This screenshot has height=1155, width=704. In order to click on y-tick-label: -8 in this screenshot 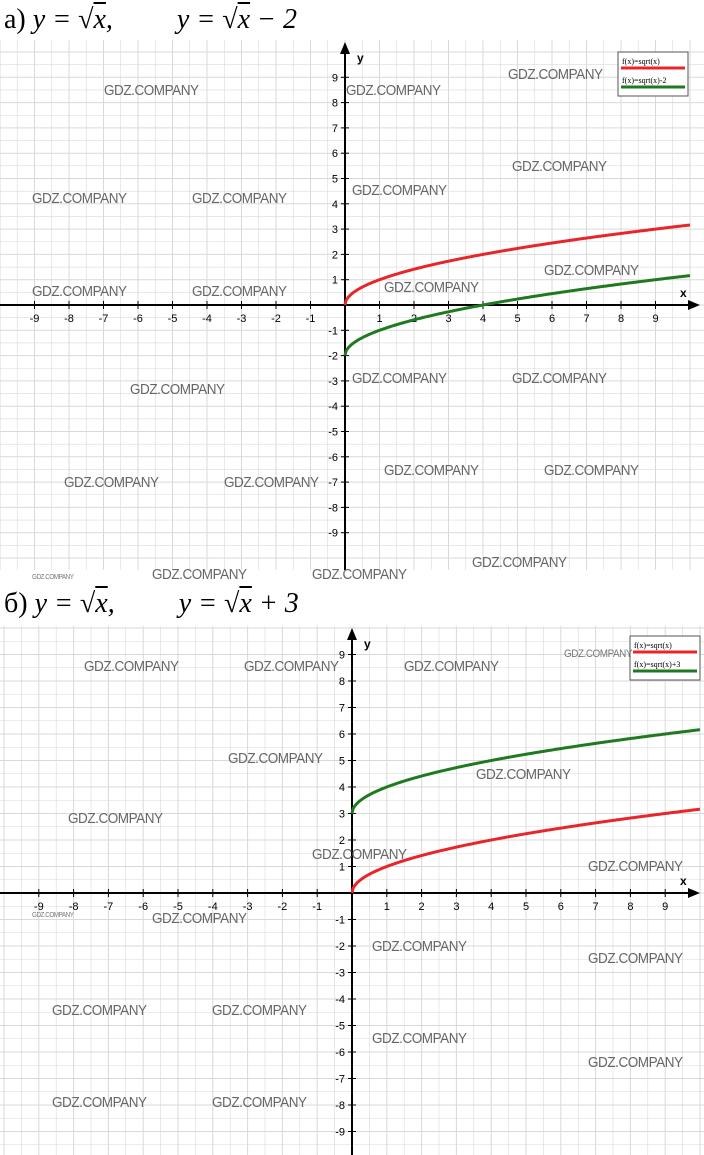, I will do `click(340, 1106)`.